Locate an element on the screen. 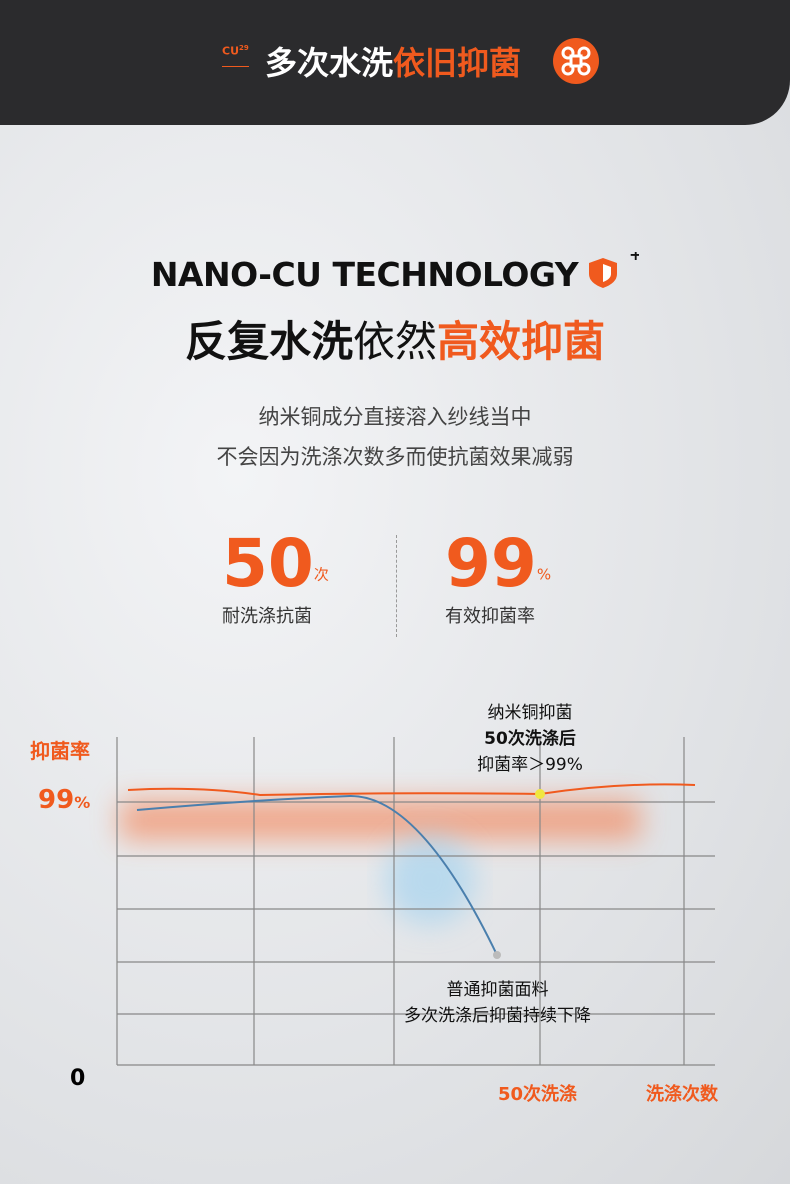  y-label: 抑菌率 is located at coordinates (60, 751).